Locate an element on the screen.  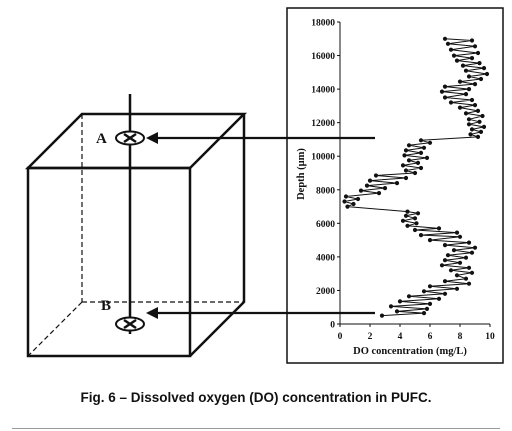
sampling-point-a is located at coordinates (130, 138).